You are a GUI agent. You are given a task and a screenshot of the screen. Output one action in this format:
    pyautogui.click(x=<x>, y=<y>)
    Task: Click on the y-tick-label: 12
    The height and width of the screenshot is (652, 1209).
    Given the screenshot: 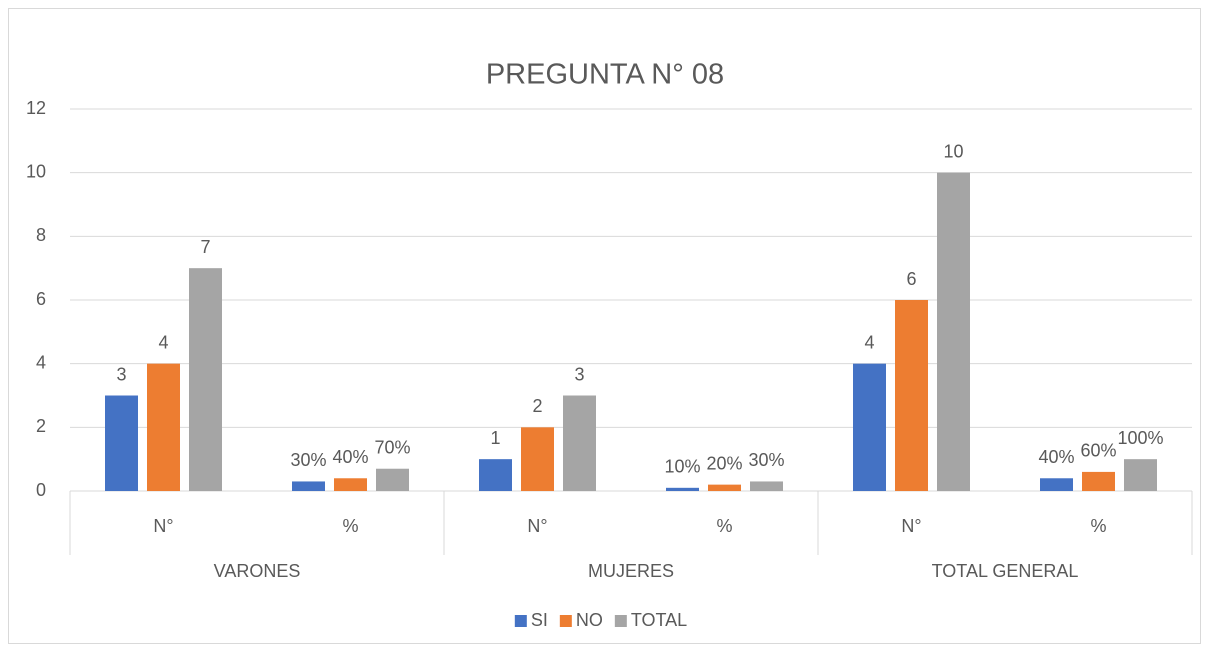 What is the action you would take?
    pyautogui.click(x=36, y=108)
    